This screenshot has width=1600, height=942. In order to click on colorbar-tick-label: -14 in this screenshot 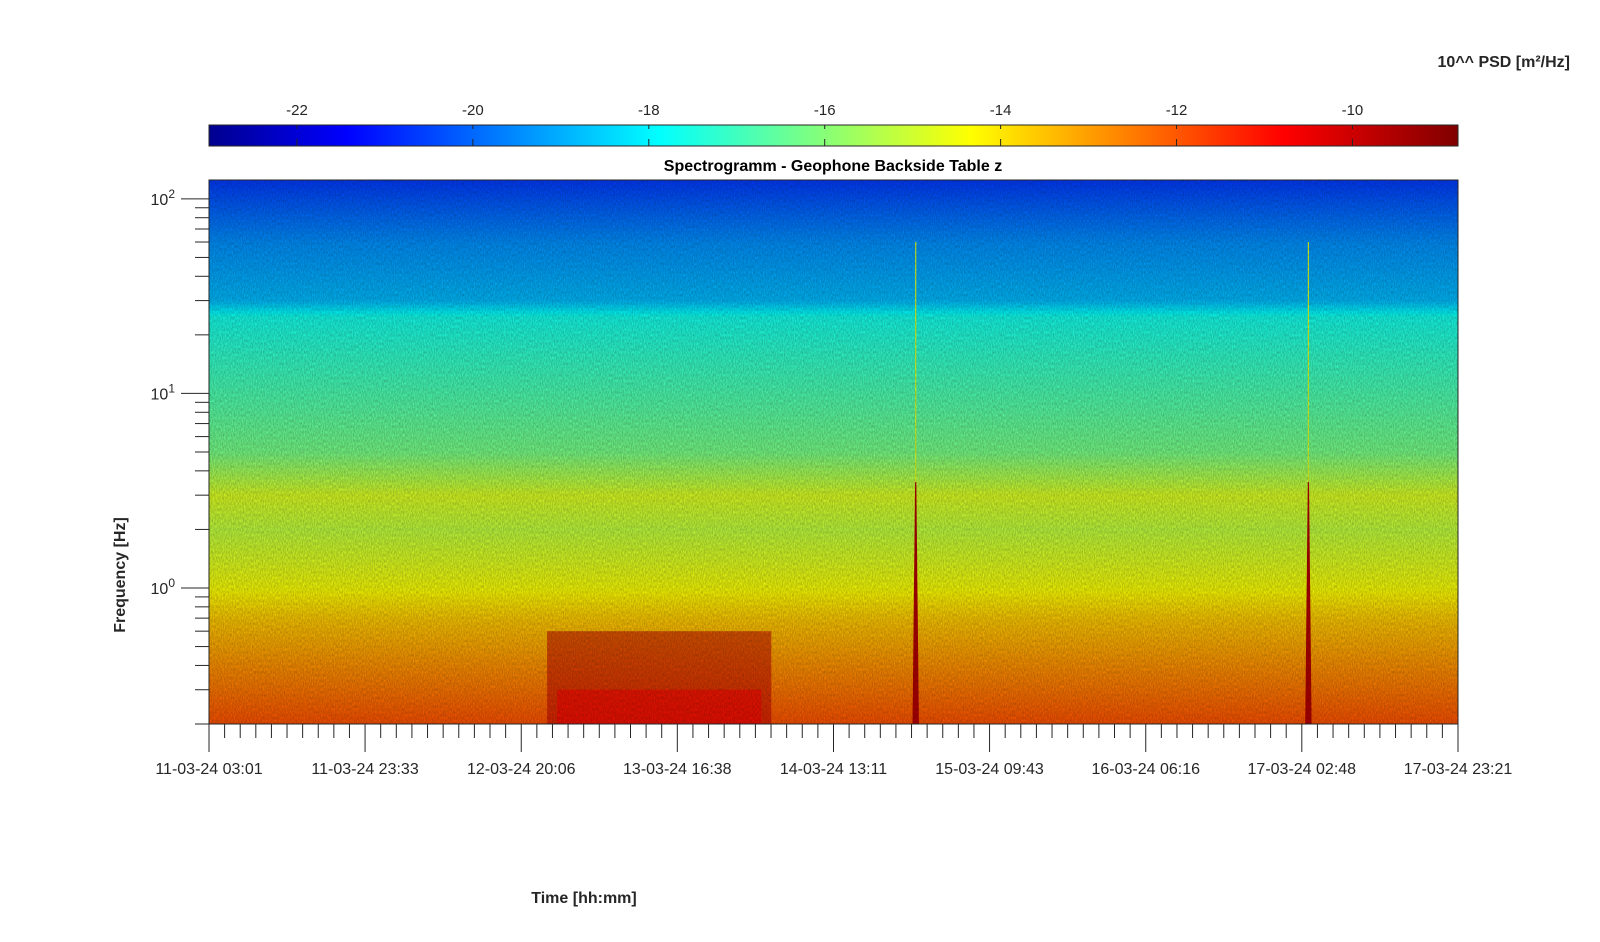, I will do `click(1001, 110)`.